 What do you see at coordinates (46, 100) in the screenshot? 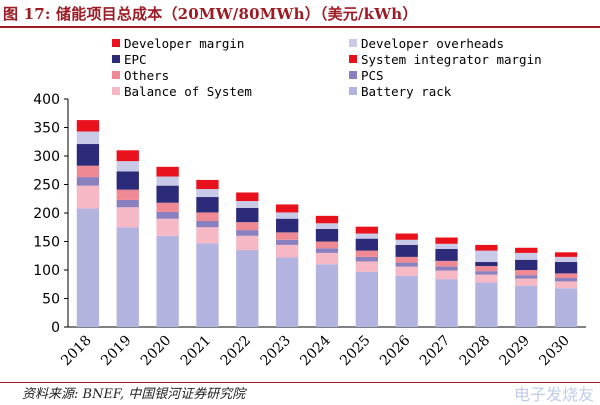
I see `y-tick-label: 400` at bounding box center [46, 100].